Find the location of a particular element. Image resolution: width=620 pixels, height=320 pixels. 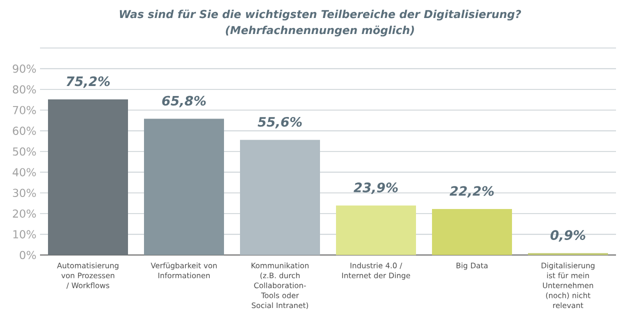

data-label: 23,9% is located at coordinates (376, 188).